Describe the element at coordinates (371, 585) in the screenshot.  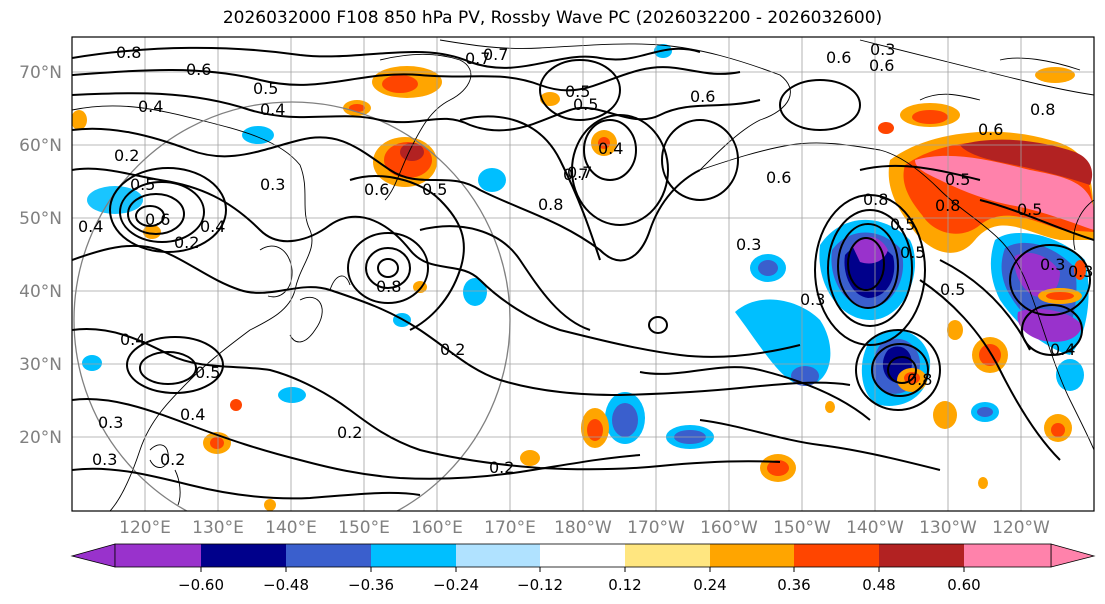
I see `colorbar-tick-label: −0.36` at that location.